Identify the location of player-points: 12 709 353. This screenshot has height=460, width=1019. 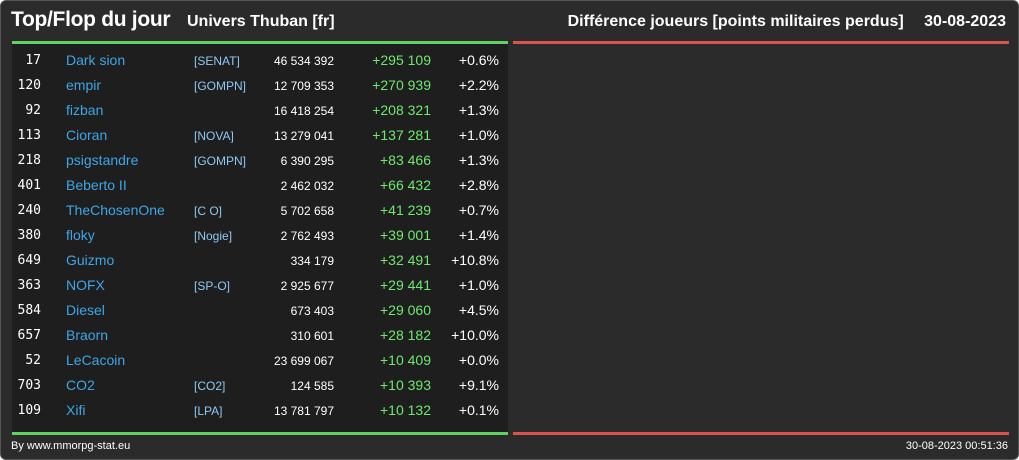
(303, 86).